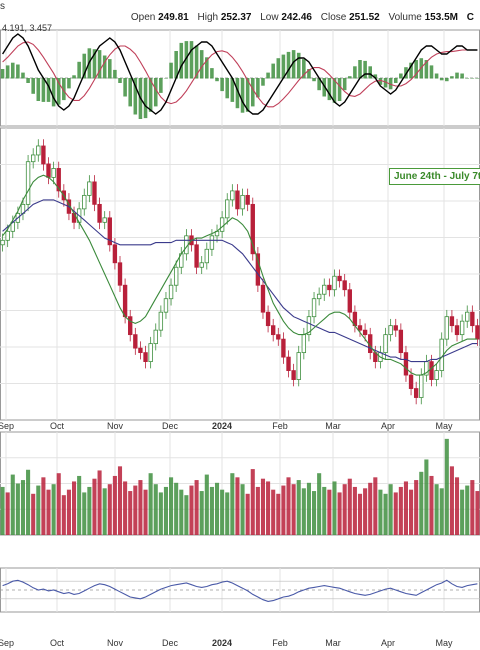 This screenshot has width=480, height=650. I want to click on volume-value: 153.5M, so click(441, 17).